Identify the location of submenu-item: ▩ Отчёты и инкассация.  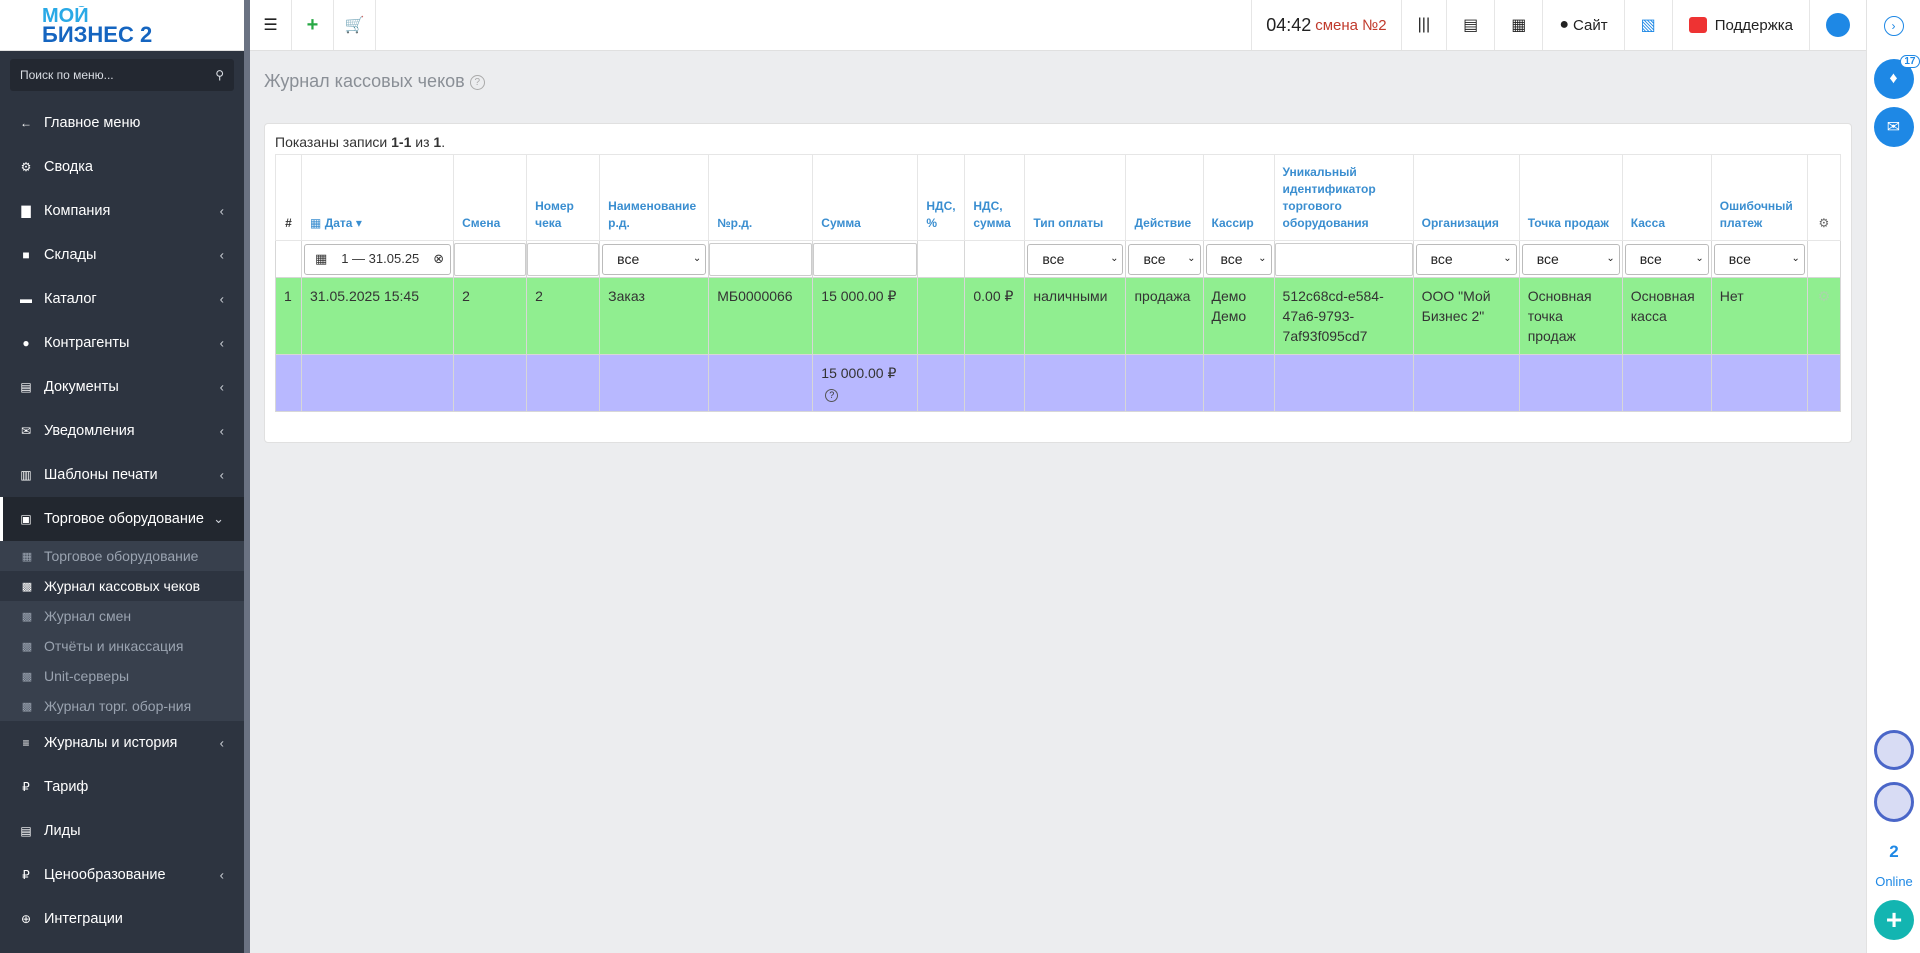
(122, 646).